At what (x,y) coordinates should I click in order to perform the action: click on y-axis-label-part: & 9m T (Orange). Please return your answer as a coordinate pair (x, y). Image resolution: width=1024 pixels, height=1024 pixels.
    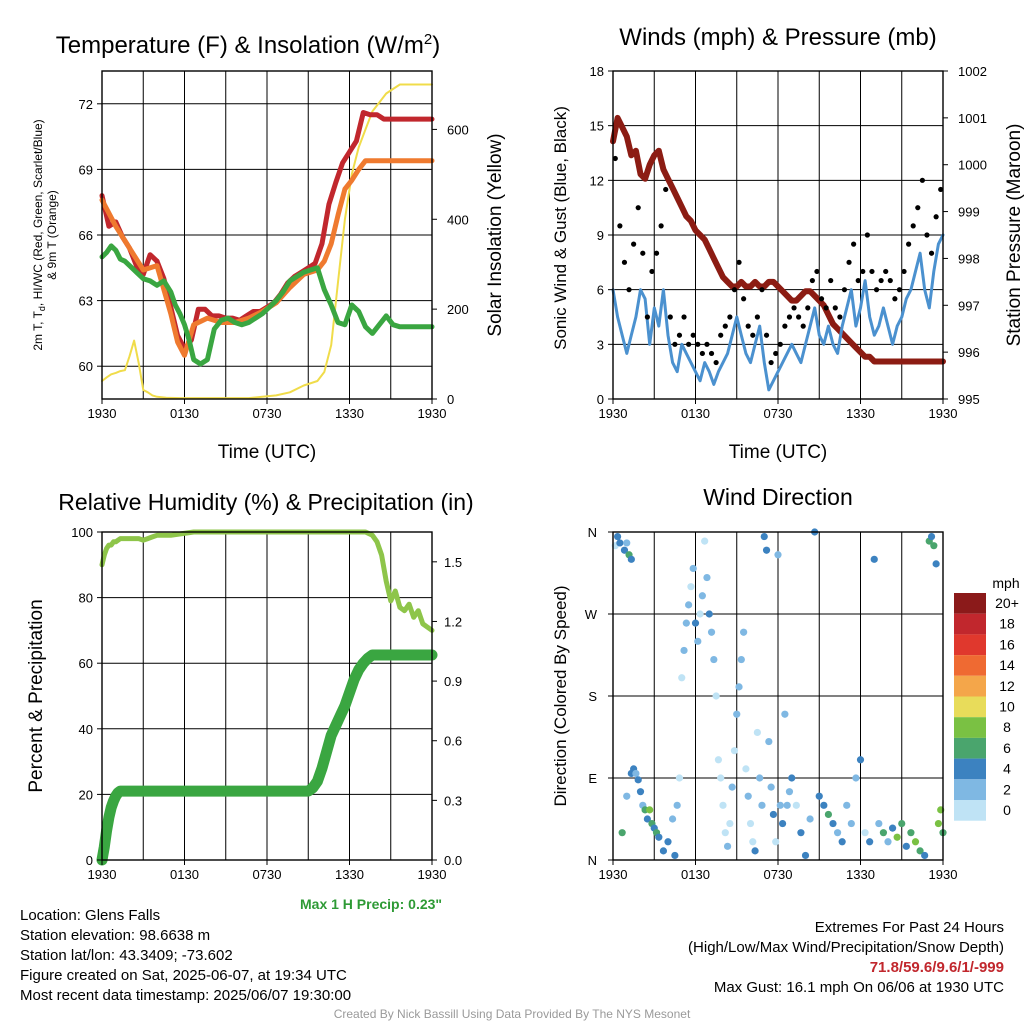
    Looking at the image, I should click on (52, 235).